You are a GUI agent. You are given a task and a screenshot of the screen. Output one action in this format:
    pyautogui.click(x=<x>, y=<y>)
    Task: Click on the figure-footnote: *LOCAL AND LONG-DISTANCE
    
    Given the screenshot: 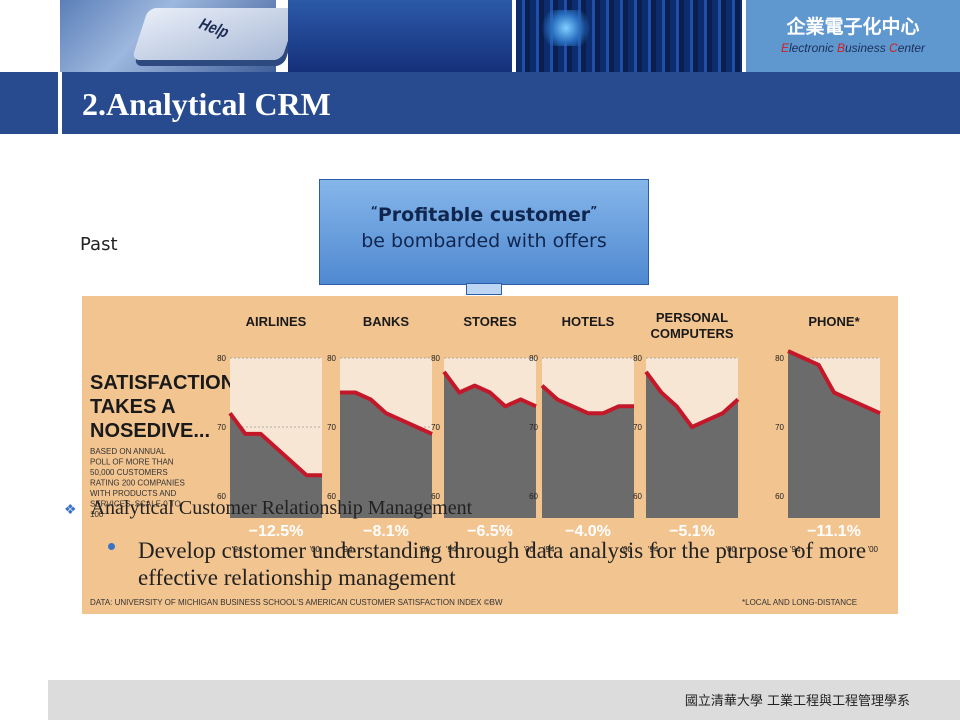 What is the action you would take?
    pyautogui.click(x=799, y=602)
    